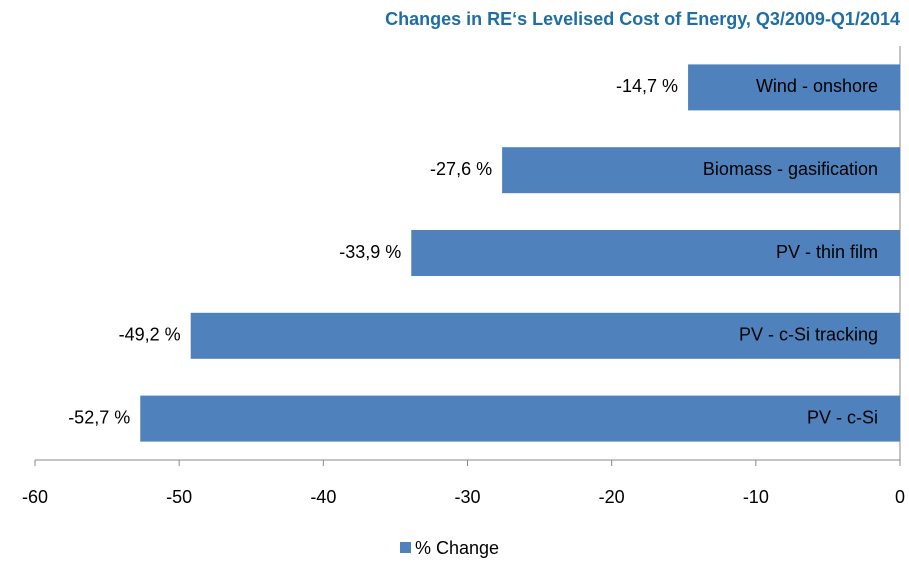  Describe the element at coordinates (405, 547) in the screenshot. I see `legend-swatch` at that location.